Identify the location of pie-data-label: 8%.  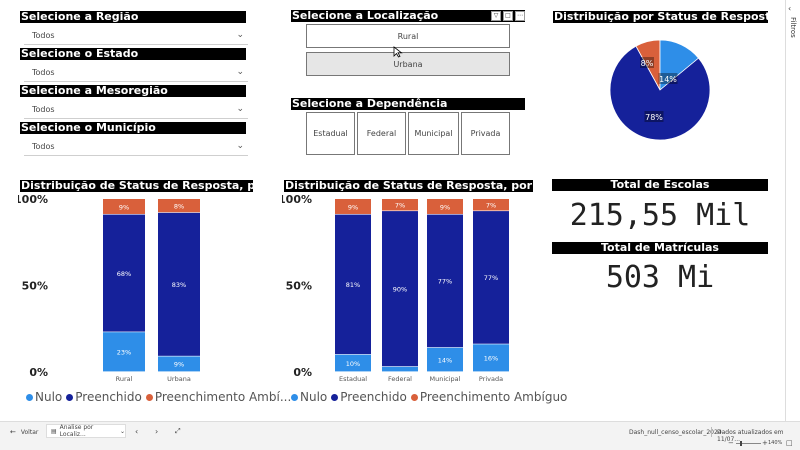
(647, 63).